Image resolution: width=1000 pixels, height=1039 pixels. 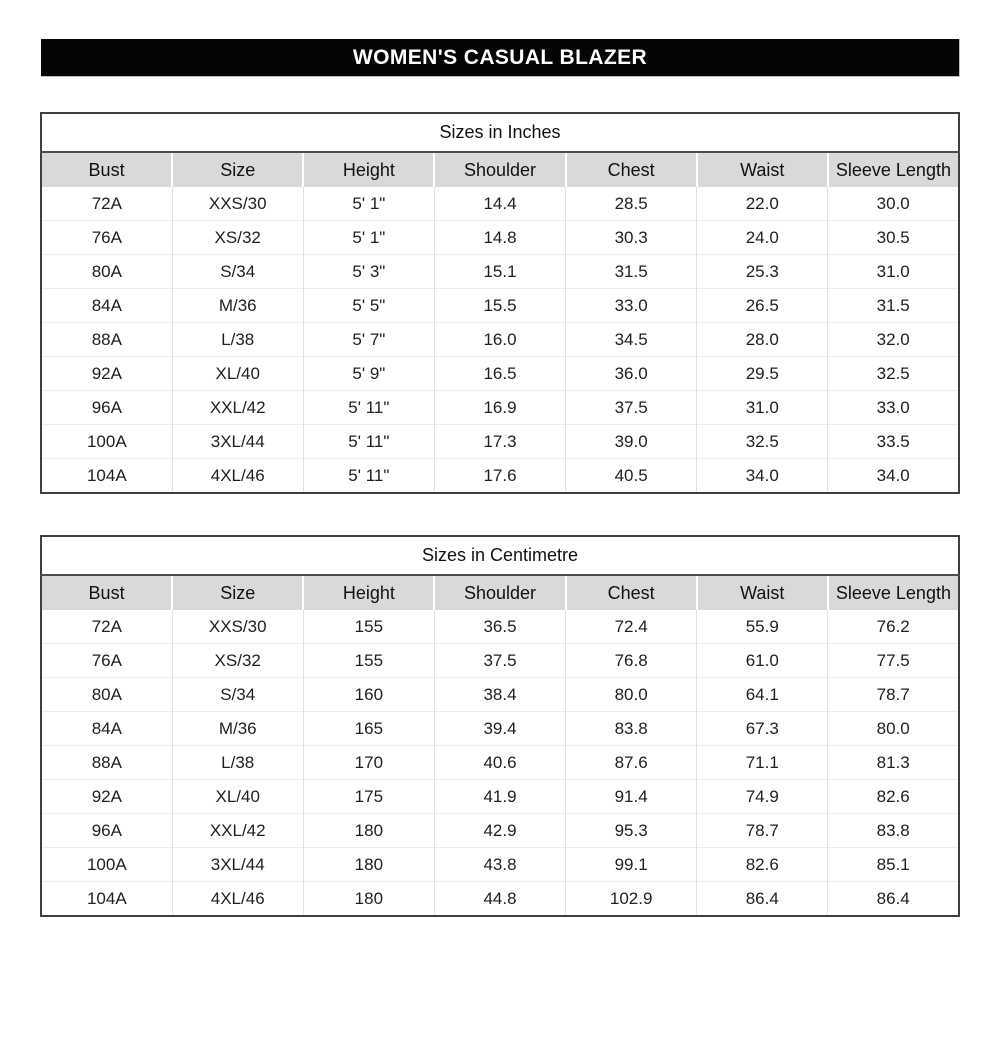 What do you see at coordinates (368, 627) in the screenshot?
I see `table-cell: 155` at bounding box center [368, 627].